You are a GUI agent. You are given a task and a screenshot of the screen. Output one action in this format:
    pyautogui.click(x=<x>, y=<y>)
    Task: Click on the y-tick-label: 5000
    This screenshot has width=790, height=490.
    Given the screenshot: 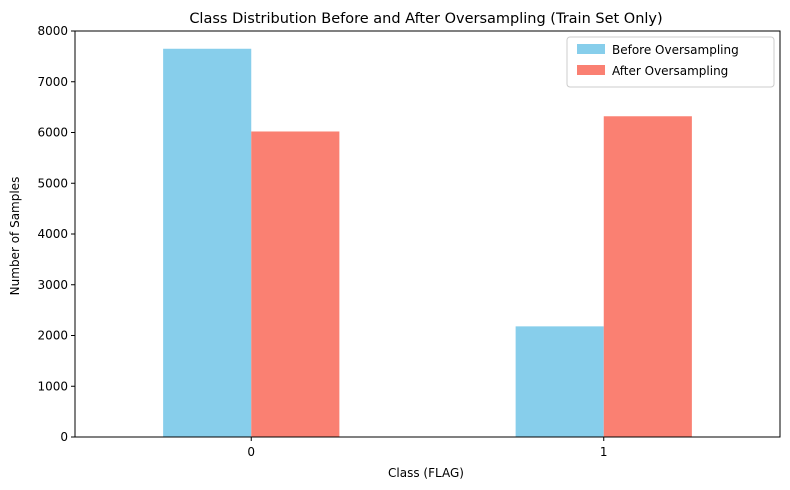 What is the action you would take?
    pyautogui.click(x=52, y=183)
    